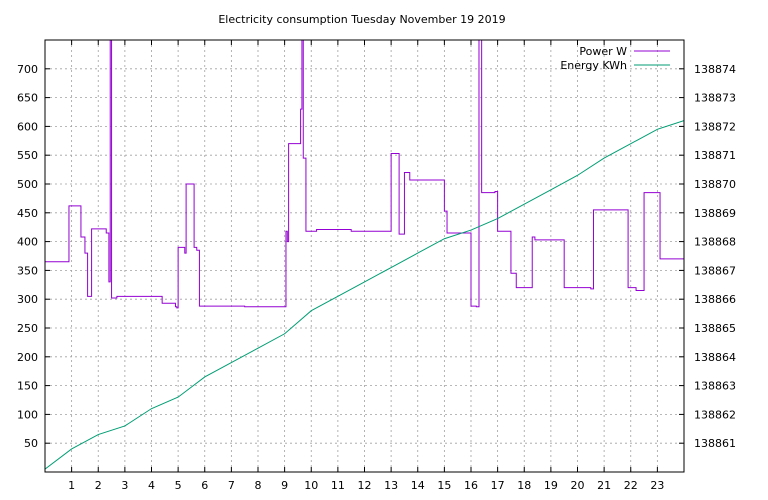 Image resolution: width=768 pixels, height=500 pixels. I want to click on y2-tick-label: 138862, so click(715, 414).